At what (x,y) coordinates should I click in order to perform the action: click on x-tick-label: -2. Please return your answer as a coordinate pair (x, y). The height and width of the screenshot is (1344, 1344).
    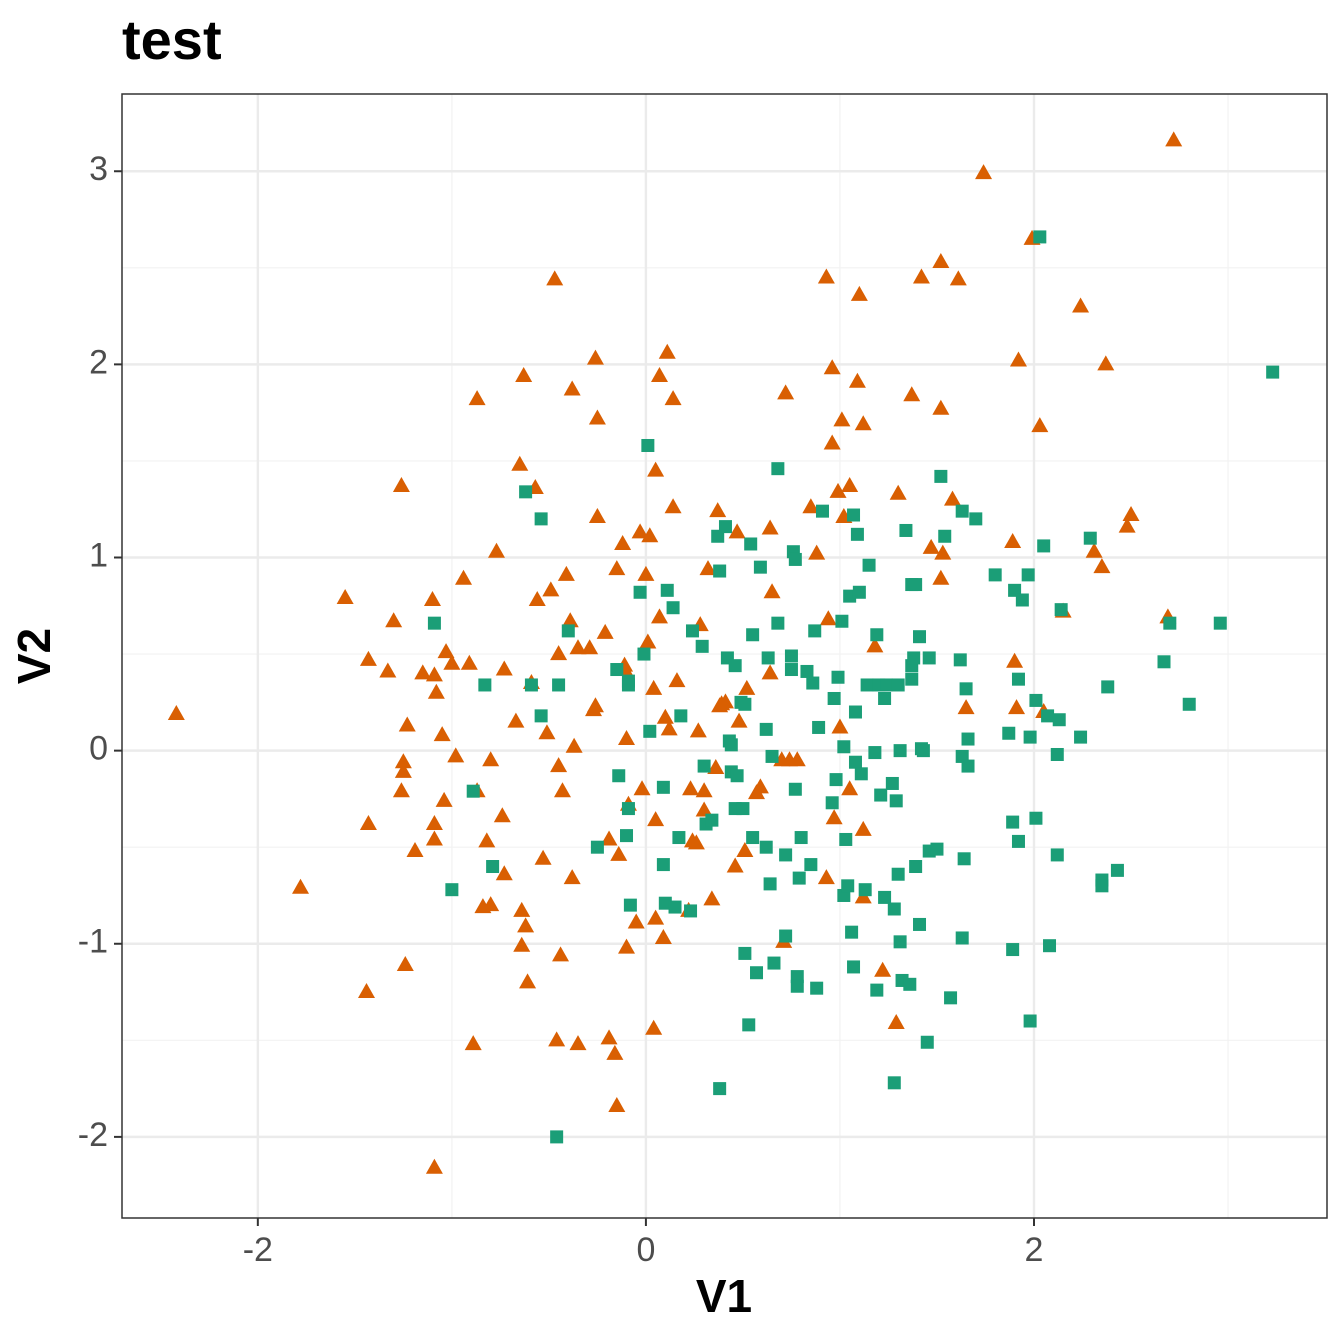
    Looking at the image, I should click on (258, 1250).